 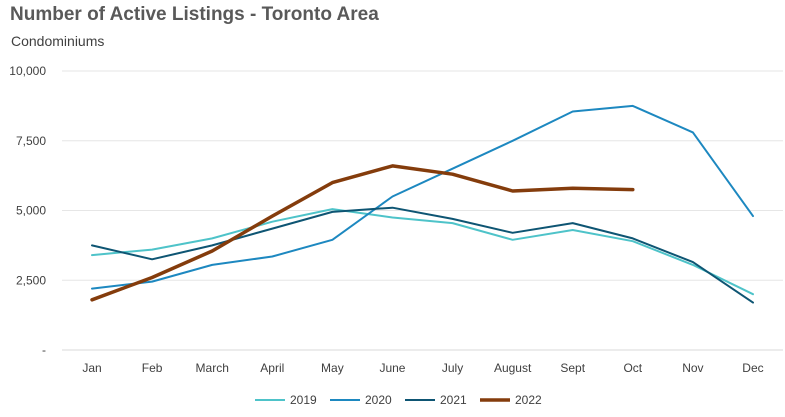 I want to click on x-tick-label: April, so click(x=272, y=368).